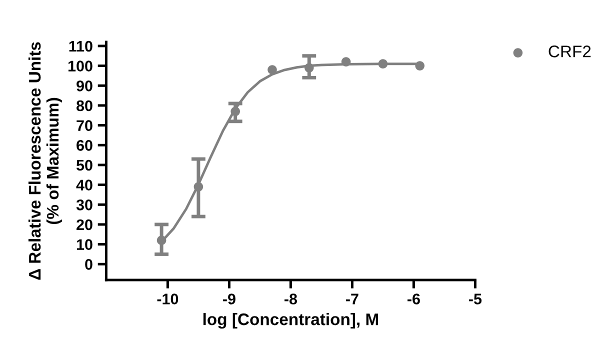  Describe the element at coordinates (45, 161) in the screenshot. I see `y-axis-title: Δ Relative Fluorescence Units (% of Maximum)` at that location.